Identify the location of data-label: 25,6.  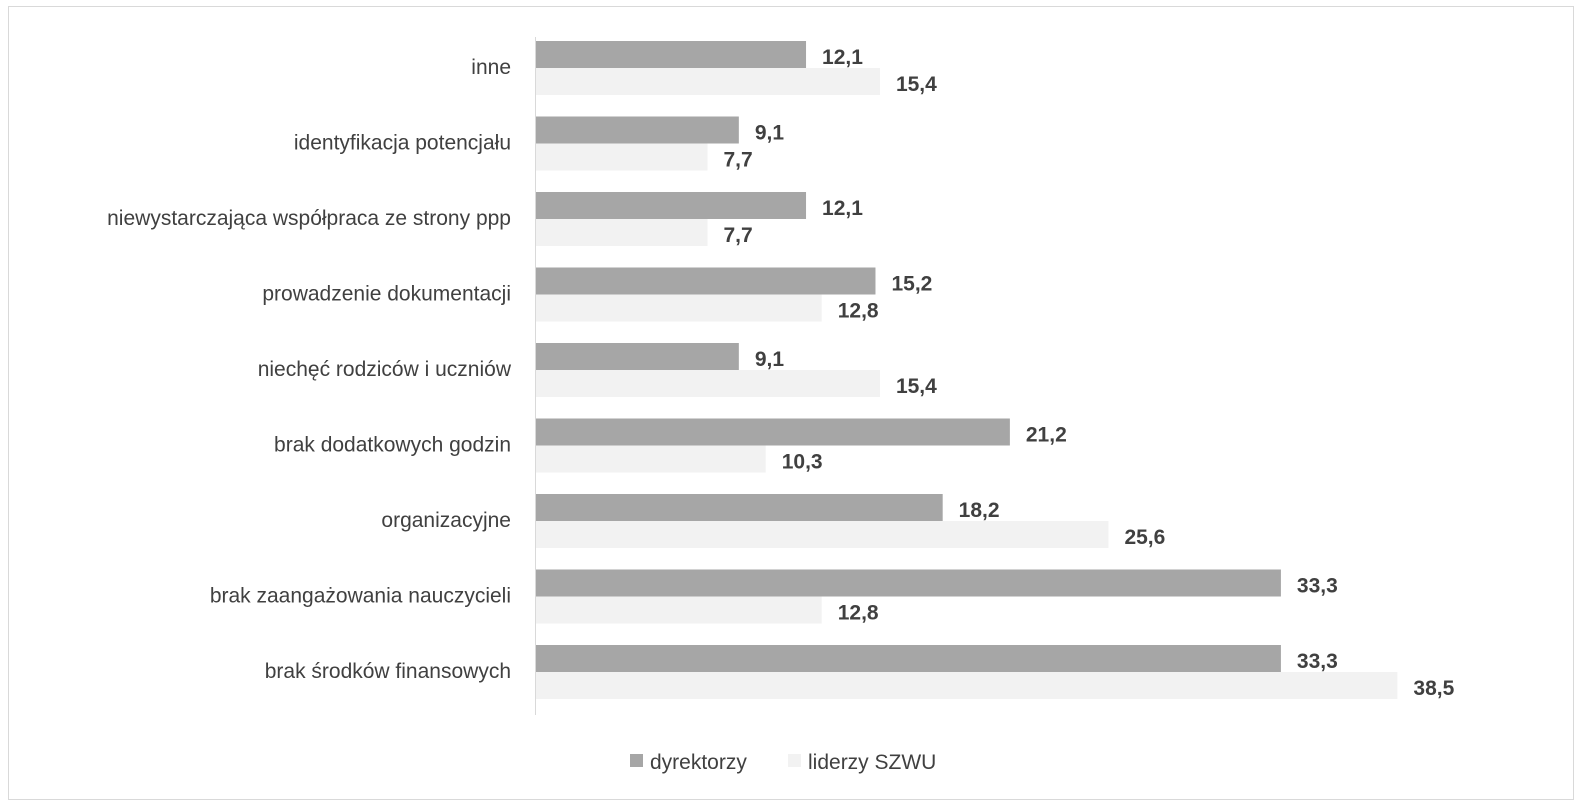
(1144, 537).